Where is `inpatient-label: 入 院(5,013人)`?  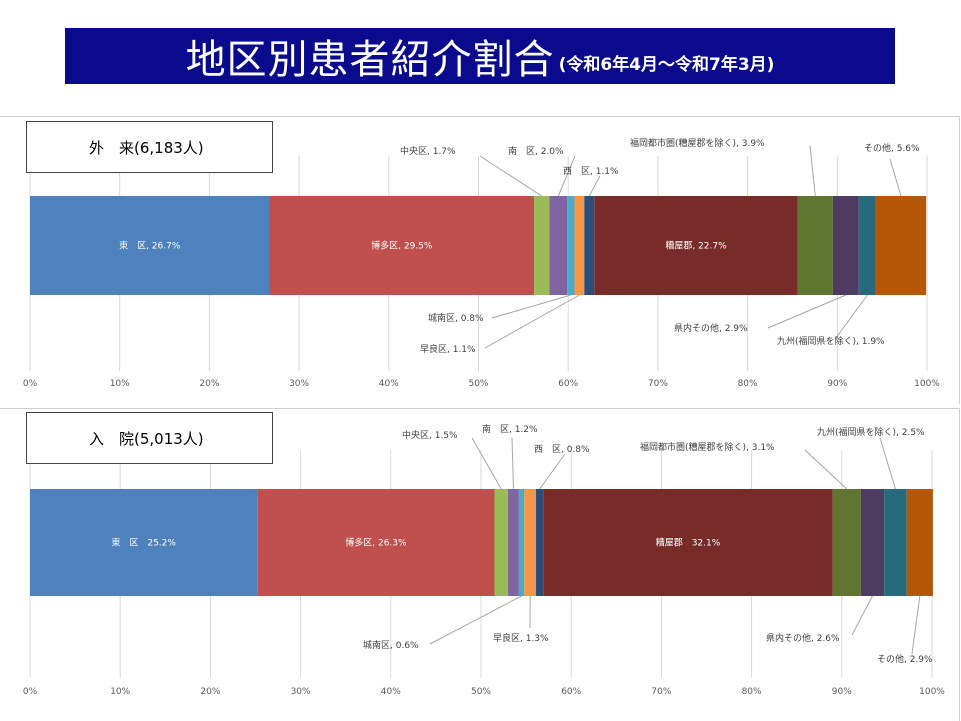 inpatient-label: 入 院(5,013人) is located at coordinates (149, 438).